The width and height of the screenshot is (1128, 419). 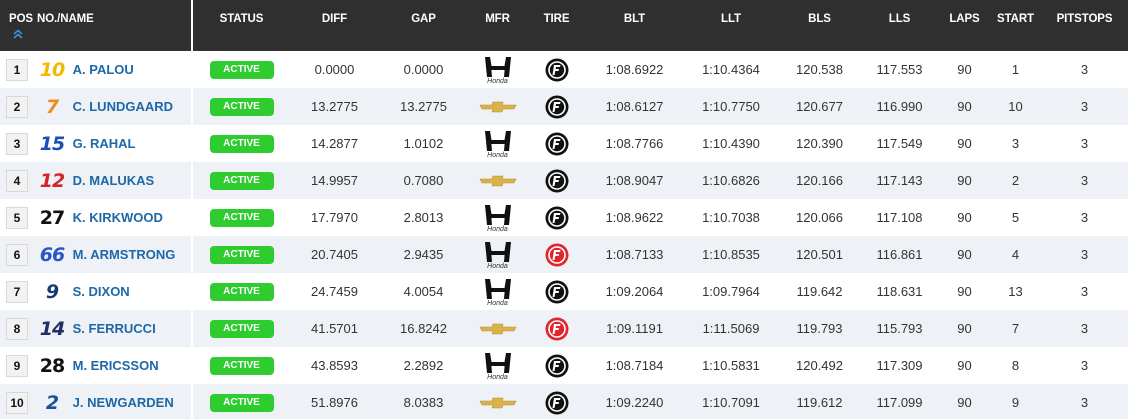 What do you see at coordinates (731, 19) in the screenshot?
I see `column-header-llt: LLT` at bounding box center [731, 19].